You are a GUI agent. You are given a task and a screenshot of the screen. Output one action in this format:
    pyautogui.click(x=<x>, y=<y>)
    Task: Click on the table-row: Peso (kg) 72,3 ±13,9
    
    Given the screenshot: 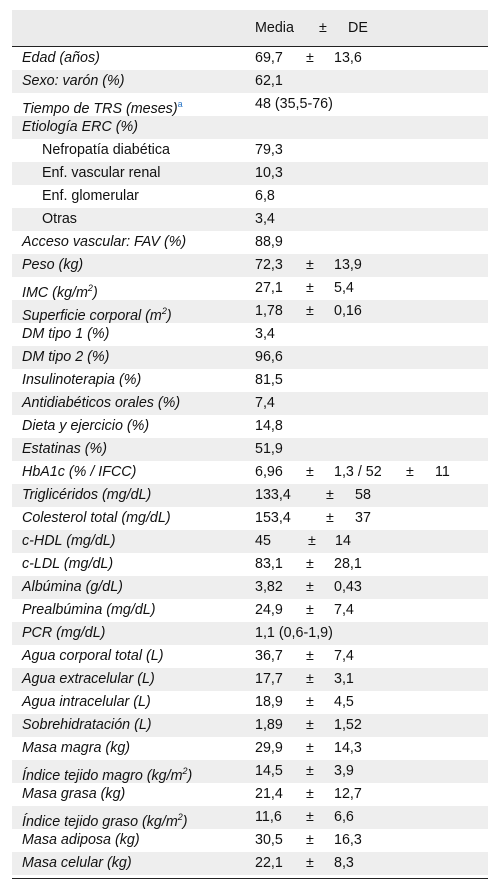 What is the action you would take?
    pyautogui.click(x=250, y=265)
    